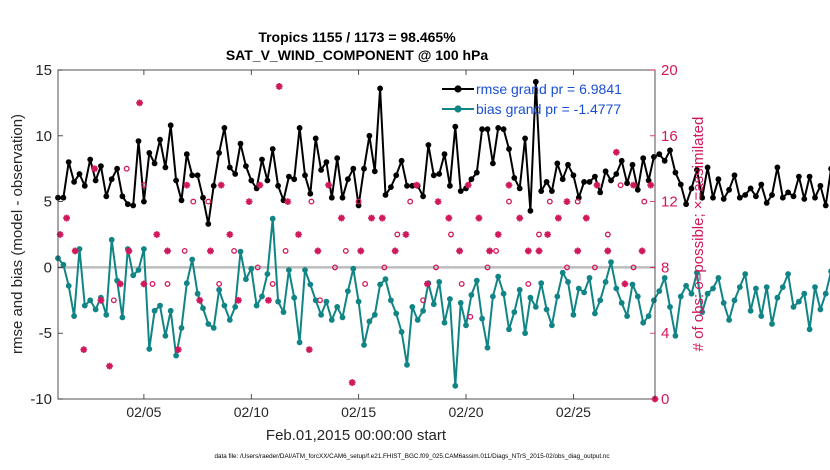  Describe the element at coordinates (548, 109) in the screenshot. I see `legend-label-bias: bias grand pr = -1.4777` at that location.